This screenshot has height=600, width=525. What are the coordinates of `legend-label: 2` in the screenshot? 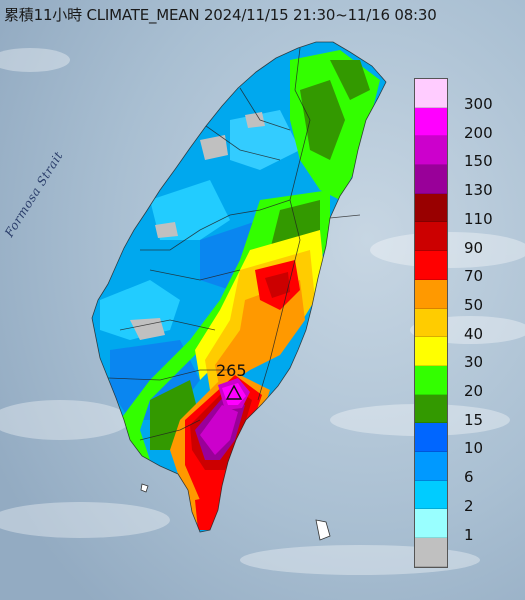 It's located at (469, 505).